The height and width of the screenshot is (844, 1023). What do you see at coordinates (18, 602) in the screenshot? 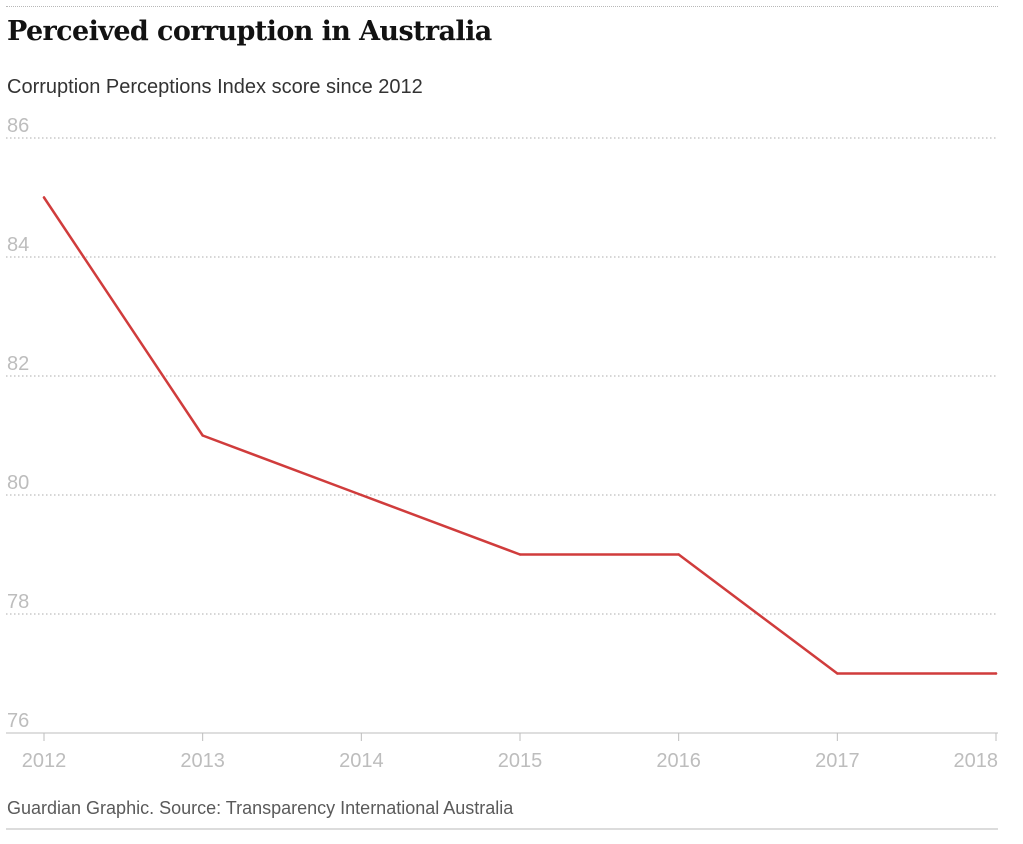
I see `y-tick-label-78: 78` at bounding box center [18, 602].